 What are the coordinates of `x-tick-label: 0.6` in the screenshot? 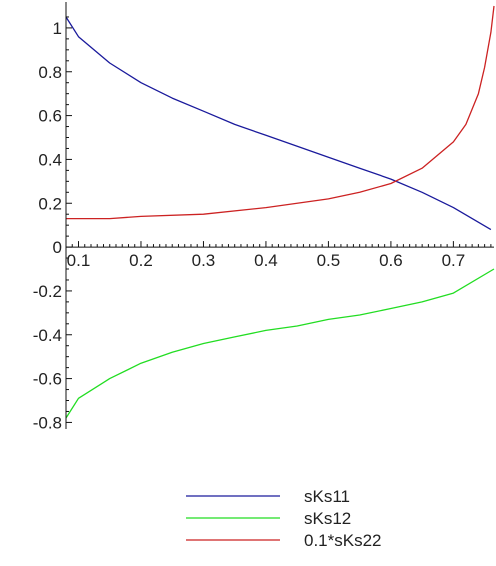 It's located at (391, 260).